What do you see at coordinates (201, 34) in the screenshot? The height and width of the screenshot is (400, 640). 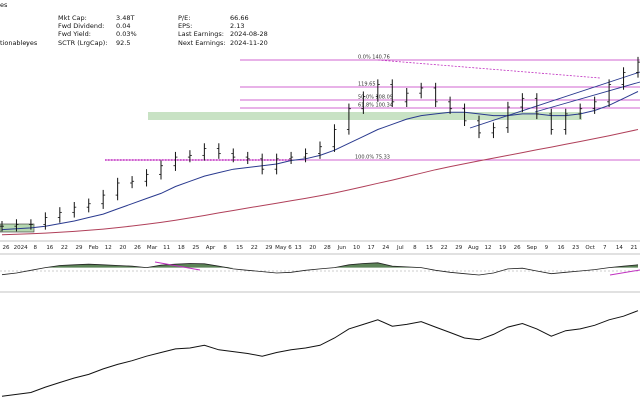 I see `last-earnings-label: Last Earnings:` at bounding box center [201, 34].